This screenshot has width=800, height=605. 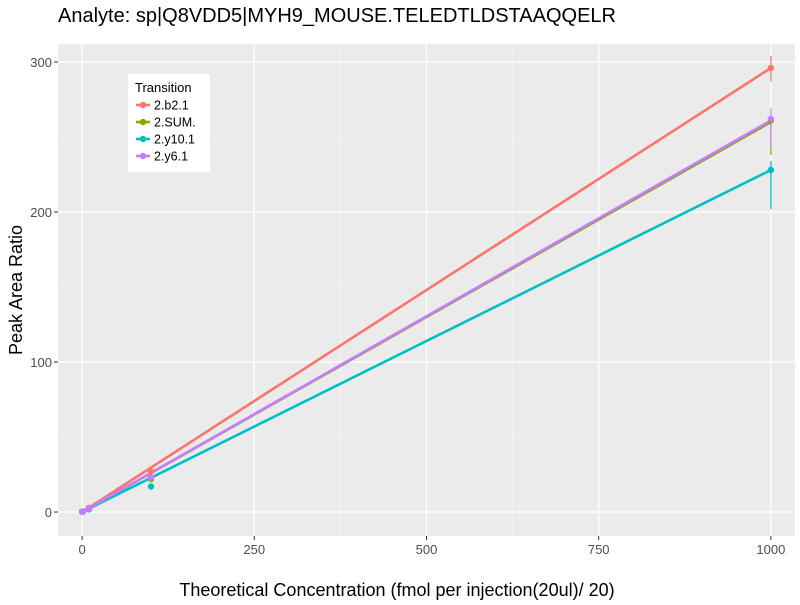 I want to click on legend-title: Transition, so click(x=163, y=87).